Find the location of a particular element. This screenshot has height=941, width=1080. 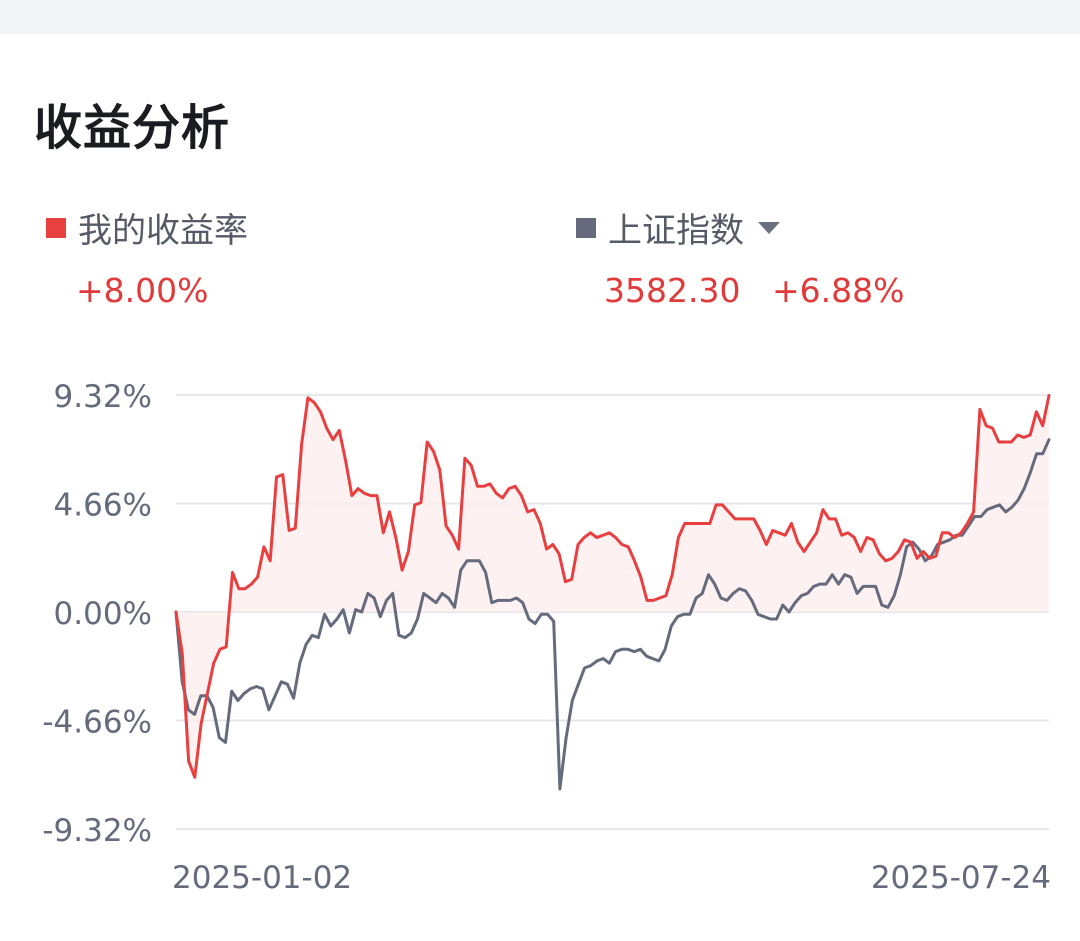

legend-swatch-red is located at coordinates (56, 227).